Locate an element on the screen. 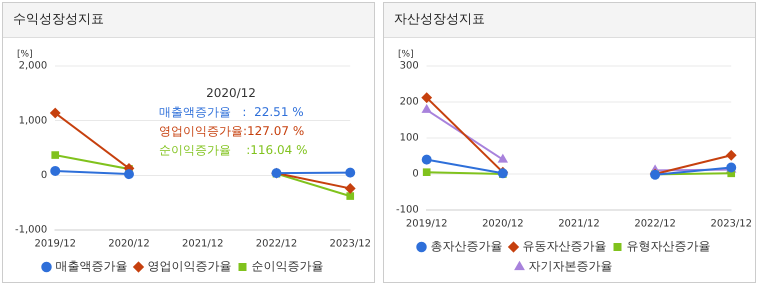  y-tick-label: 2,000 is located at coordinates (33, 66).